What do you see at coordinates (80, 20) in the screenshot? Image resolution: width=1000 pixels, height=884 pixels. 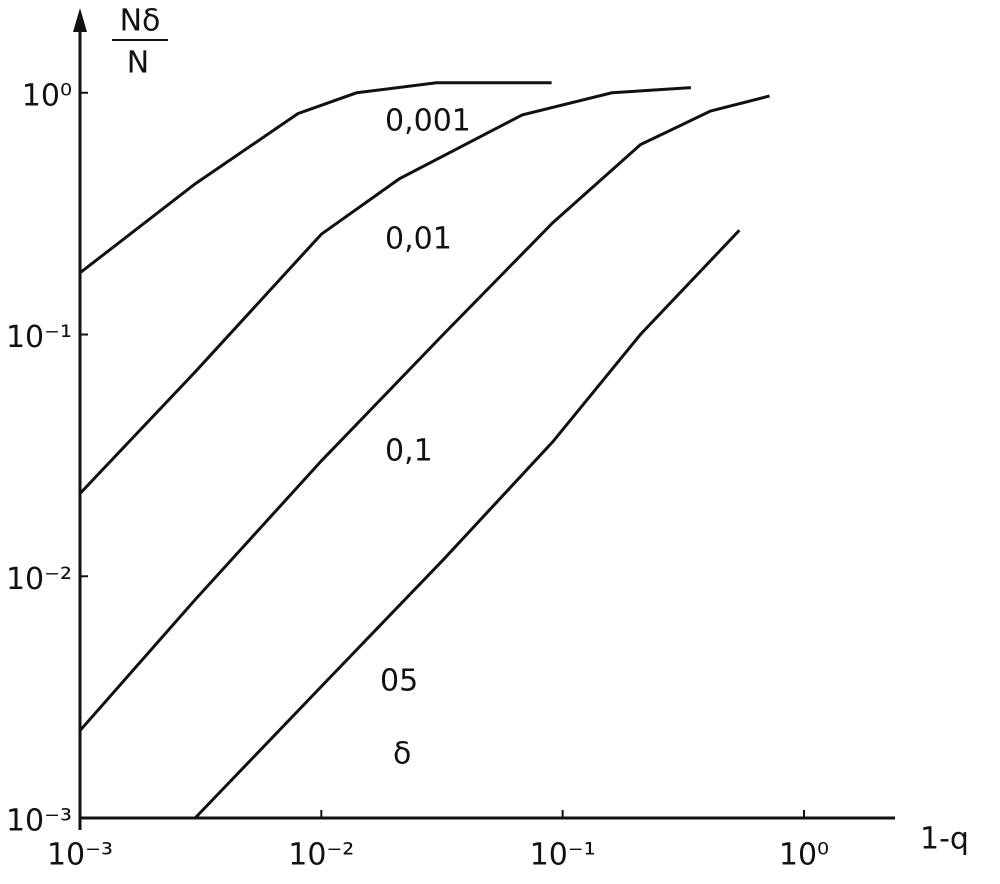 I see `y-axis-arrow` at bounding box center [80, 20].